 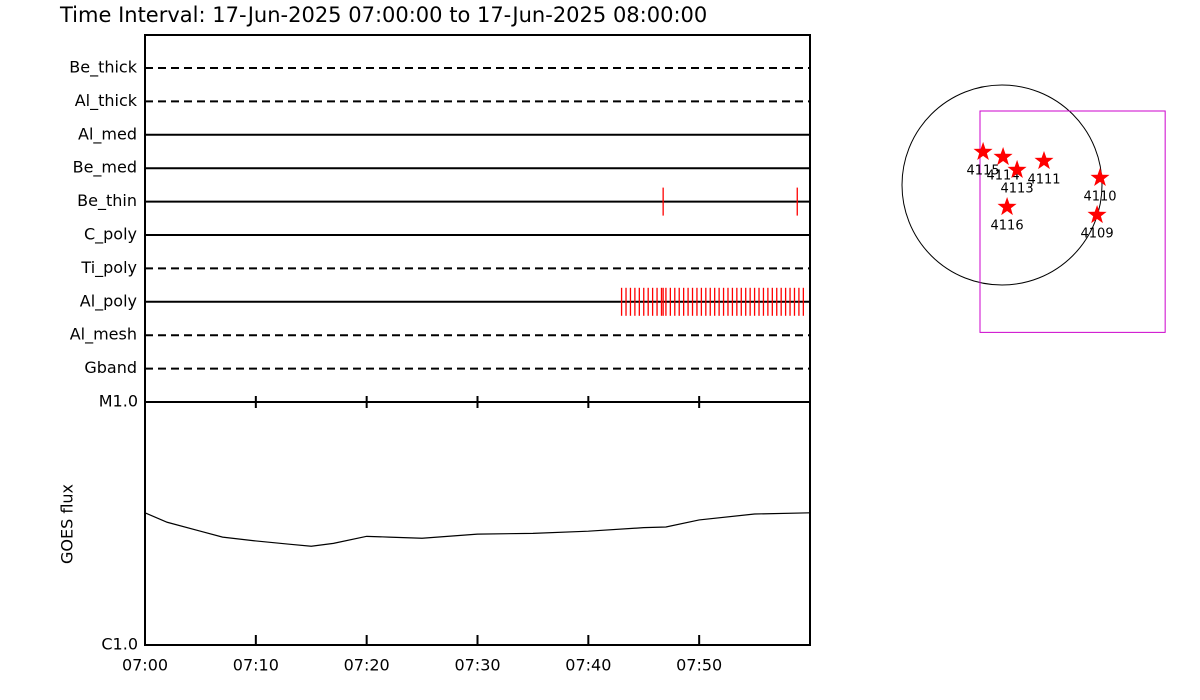 I want to click on y-tick-label: C1.0, so click(x=119, y=644).